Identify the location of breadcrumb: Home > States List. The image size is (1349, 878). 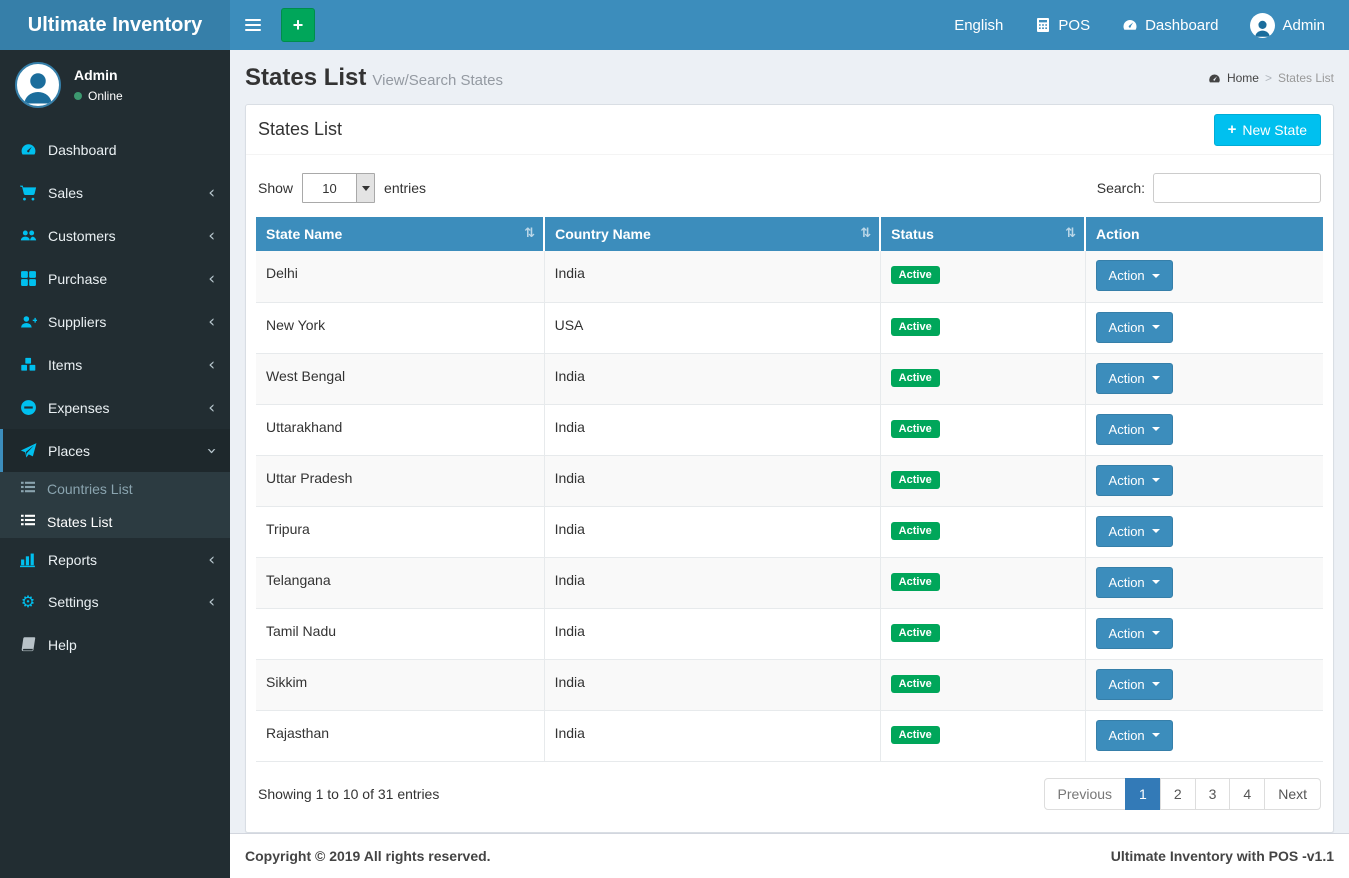
(1271, 78).